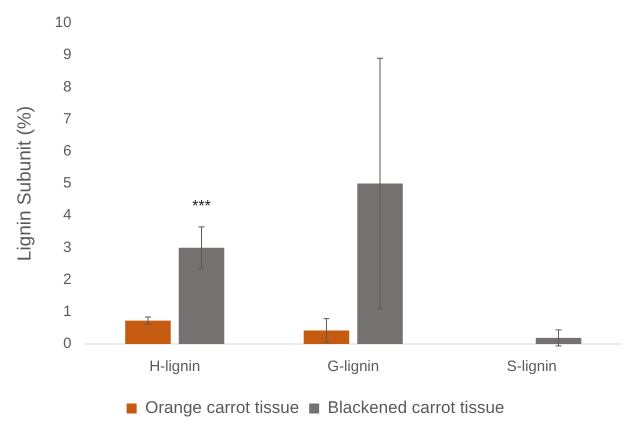 This screenshot has width=641, height=427. What do you see at coordinates (67, 87) in the screenshot?
I see `y-tick-label: 8` at bounding box center [67, 87].